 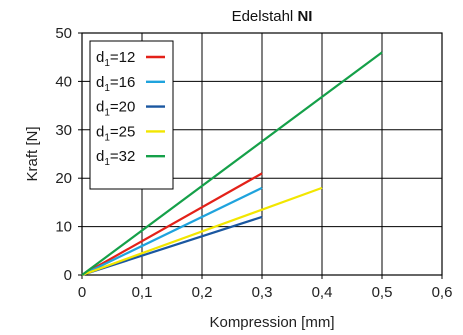 What do you see at coordinates (382, 292) in the screenshot?
I see `x-tick-label: 0,5` at bounding box center [382, 292].